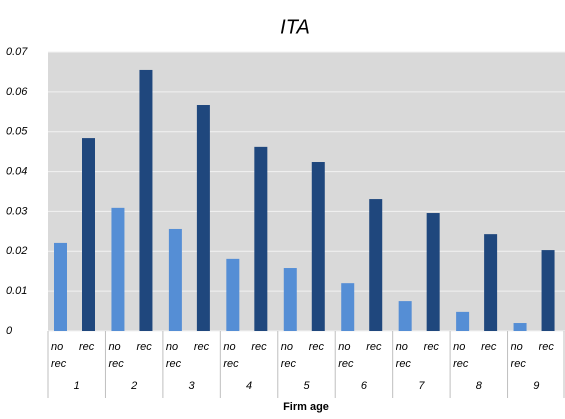 The width and height of the screenshot is (565, 419). What do you see at coordinates (364, 386) in the screenshot?
I see `x-tick-label: 6` at bounding box center [364, 386].